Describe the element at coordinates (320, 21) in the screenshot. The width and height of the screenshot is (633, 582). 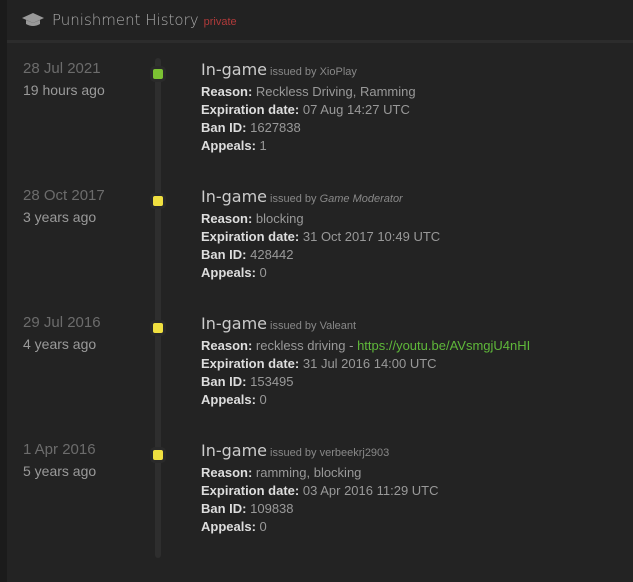
I see `panel-header: Punishment History private` at that location.